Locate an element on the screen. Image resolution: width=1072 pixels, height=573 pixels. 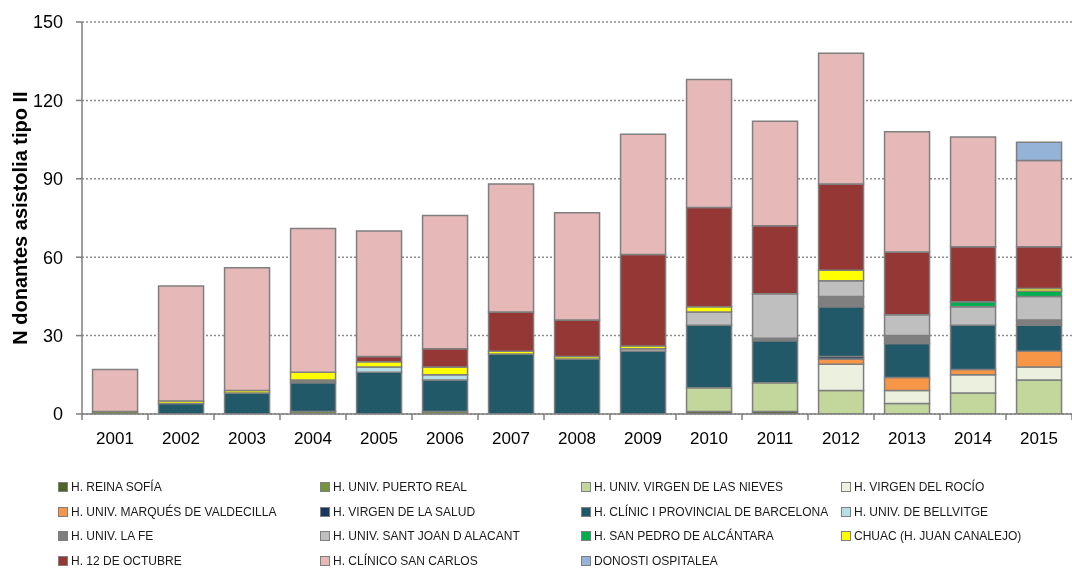
x-tick-label: 2012 is located at coordinates (841, 439).